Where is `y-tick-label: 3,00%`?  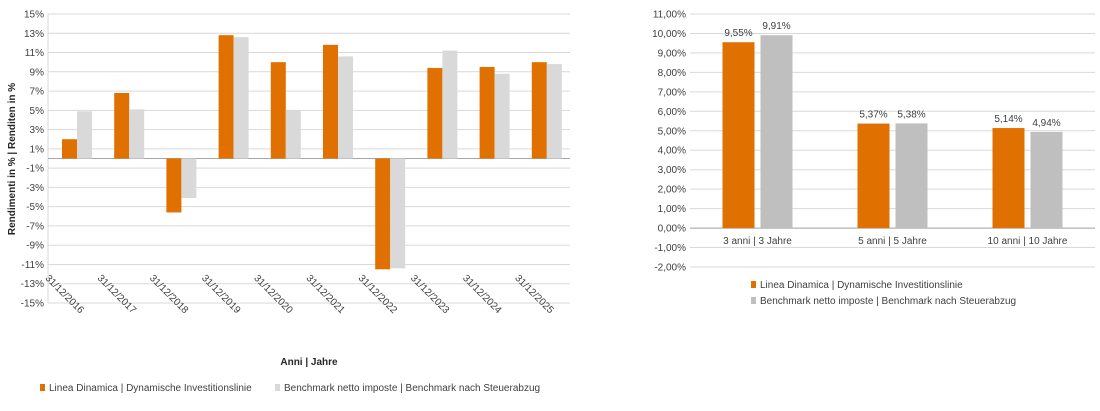
y-tick-label: 3,00% is located at coordinates (672, 170).